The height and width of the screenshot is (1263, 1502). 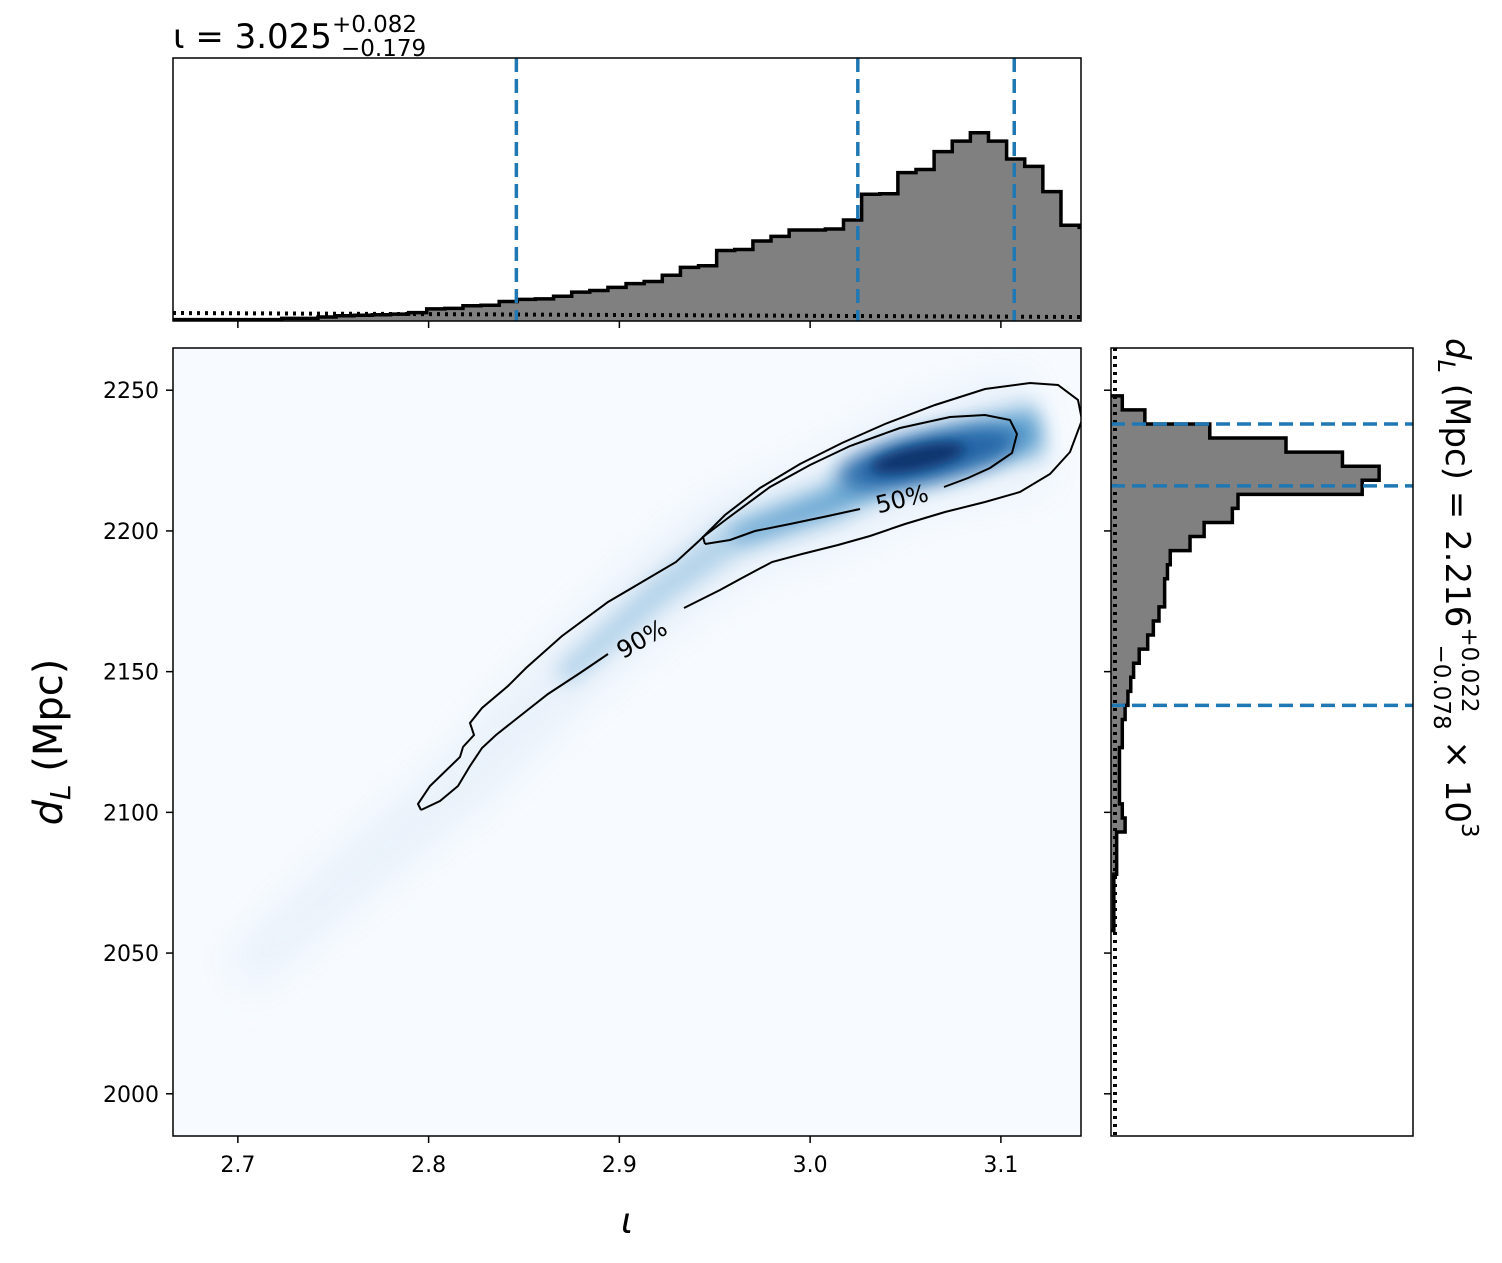 What do you see at coordinates (131, 954) in the screenshot?
I see `y-tick-label: 2050` at bounding box center [131, 954].